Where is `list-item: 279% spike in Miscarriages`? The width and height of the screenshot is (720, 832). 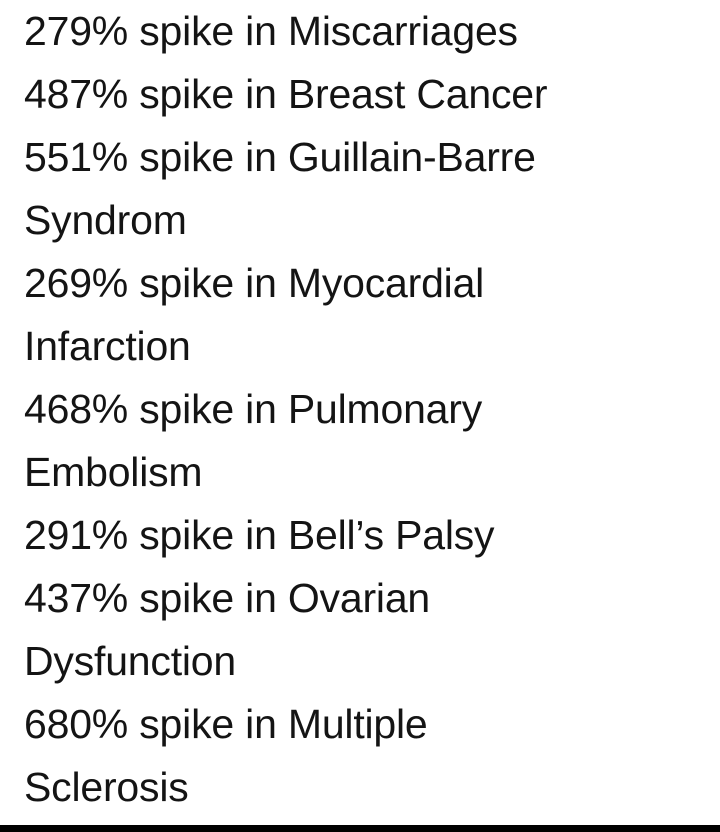
list-item: 279% spike in Miscarriages is located at coordinates (285, 31).